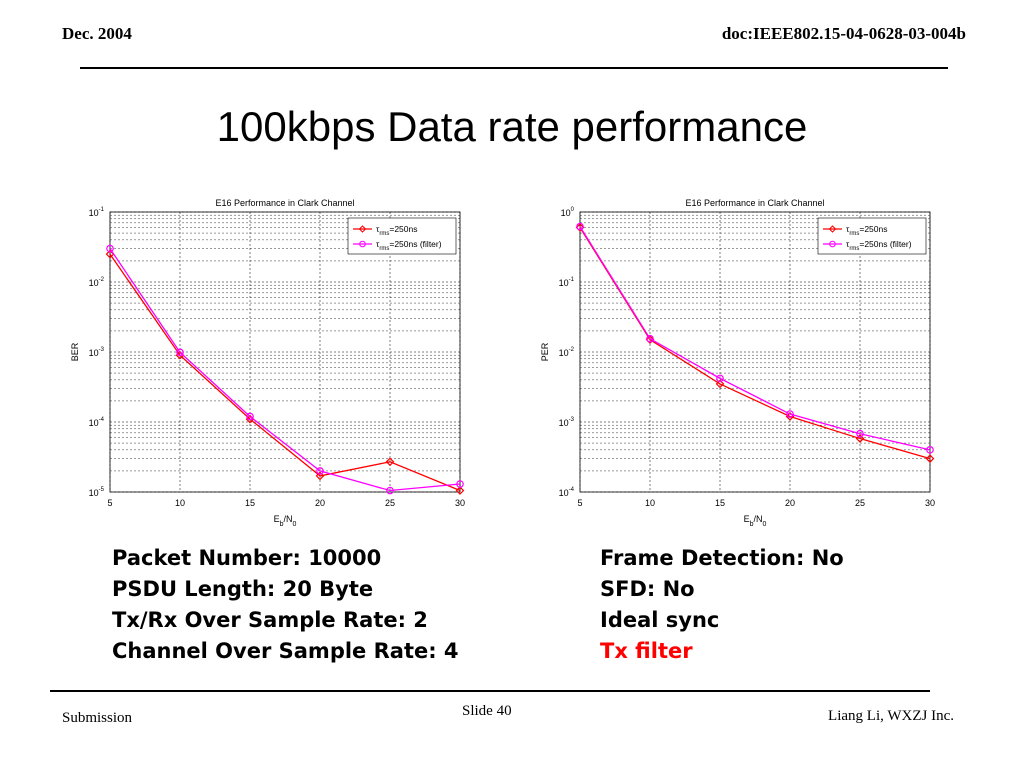  What do you see at coordinates (512, 126) in the screenshot?
I see `slide-title: 100kbps Data rate performance` at bounding box center [512, 126].